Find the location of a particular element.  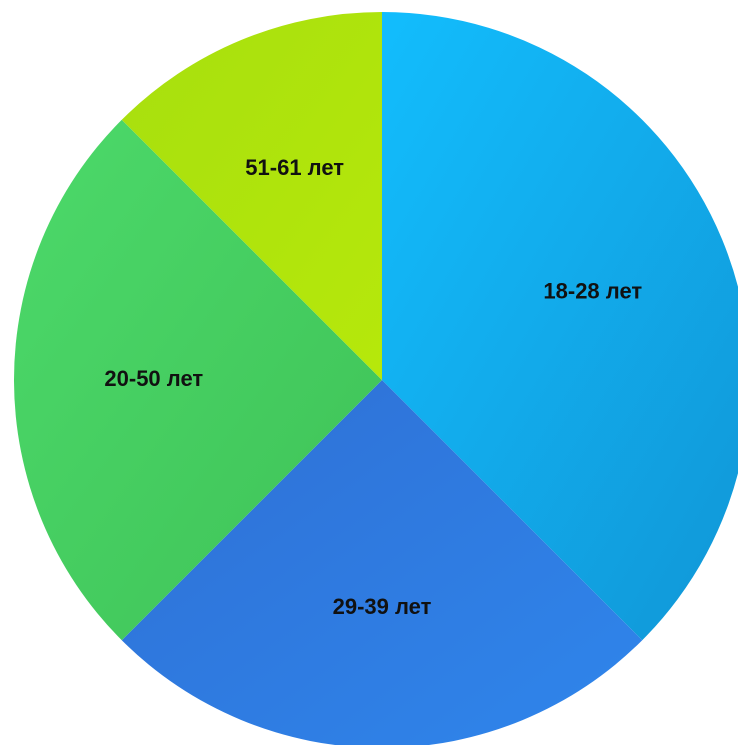

slice-label-1: 18-28 лет is located at coordinates (592, 291).